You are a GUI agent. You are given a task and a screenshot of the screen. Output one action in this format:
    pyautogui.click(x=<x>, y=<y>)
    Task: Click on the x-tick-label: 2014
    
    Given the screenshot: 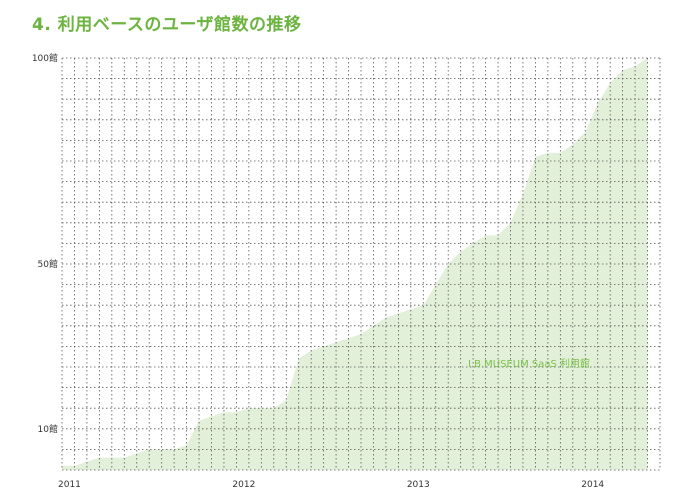 What is the action you would take?
    pyautogui.click(x=592, y=485)
    